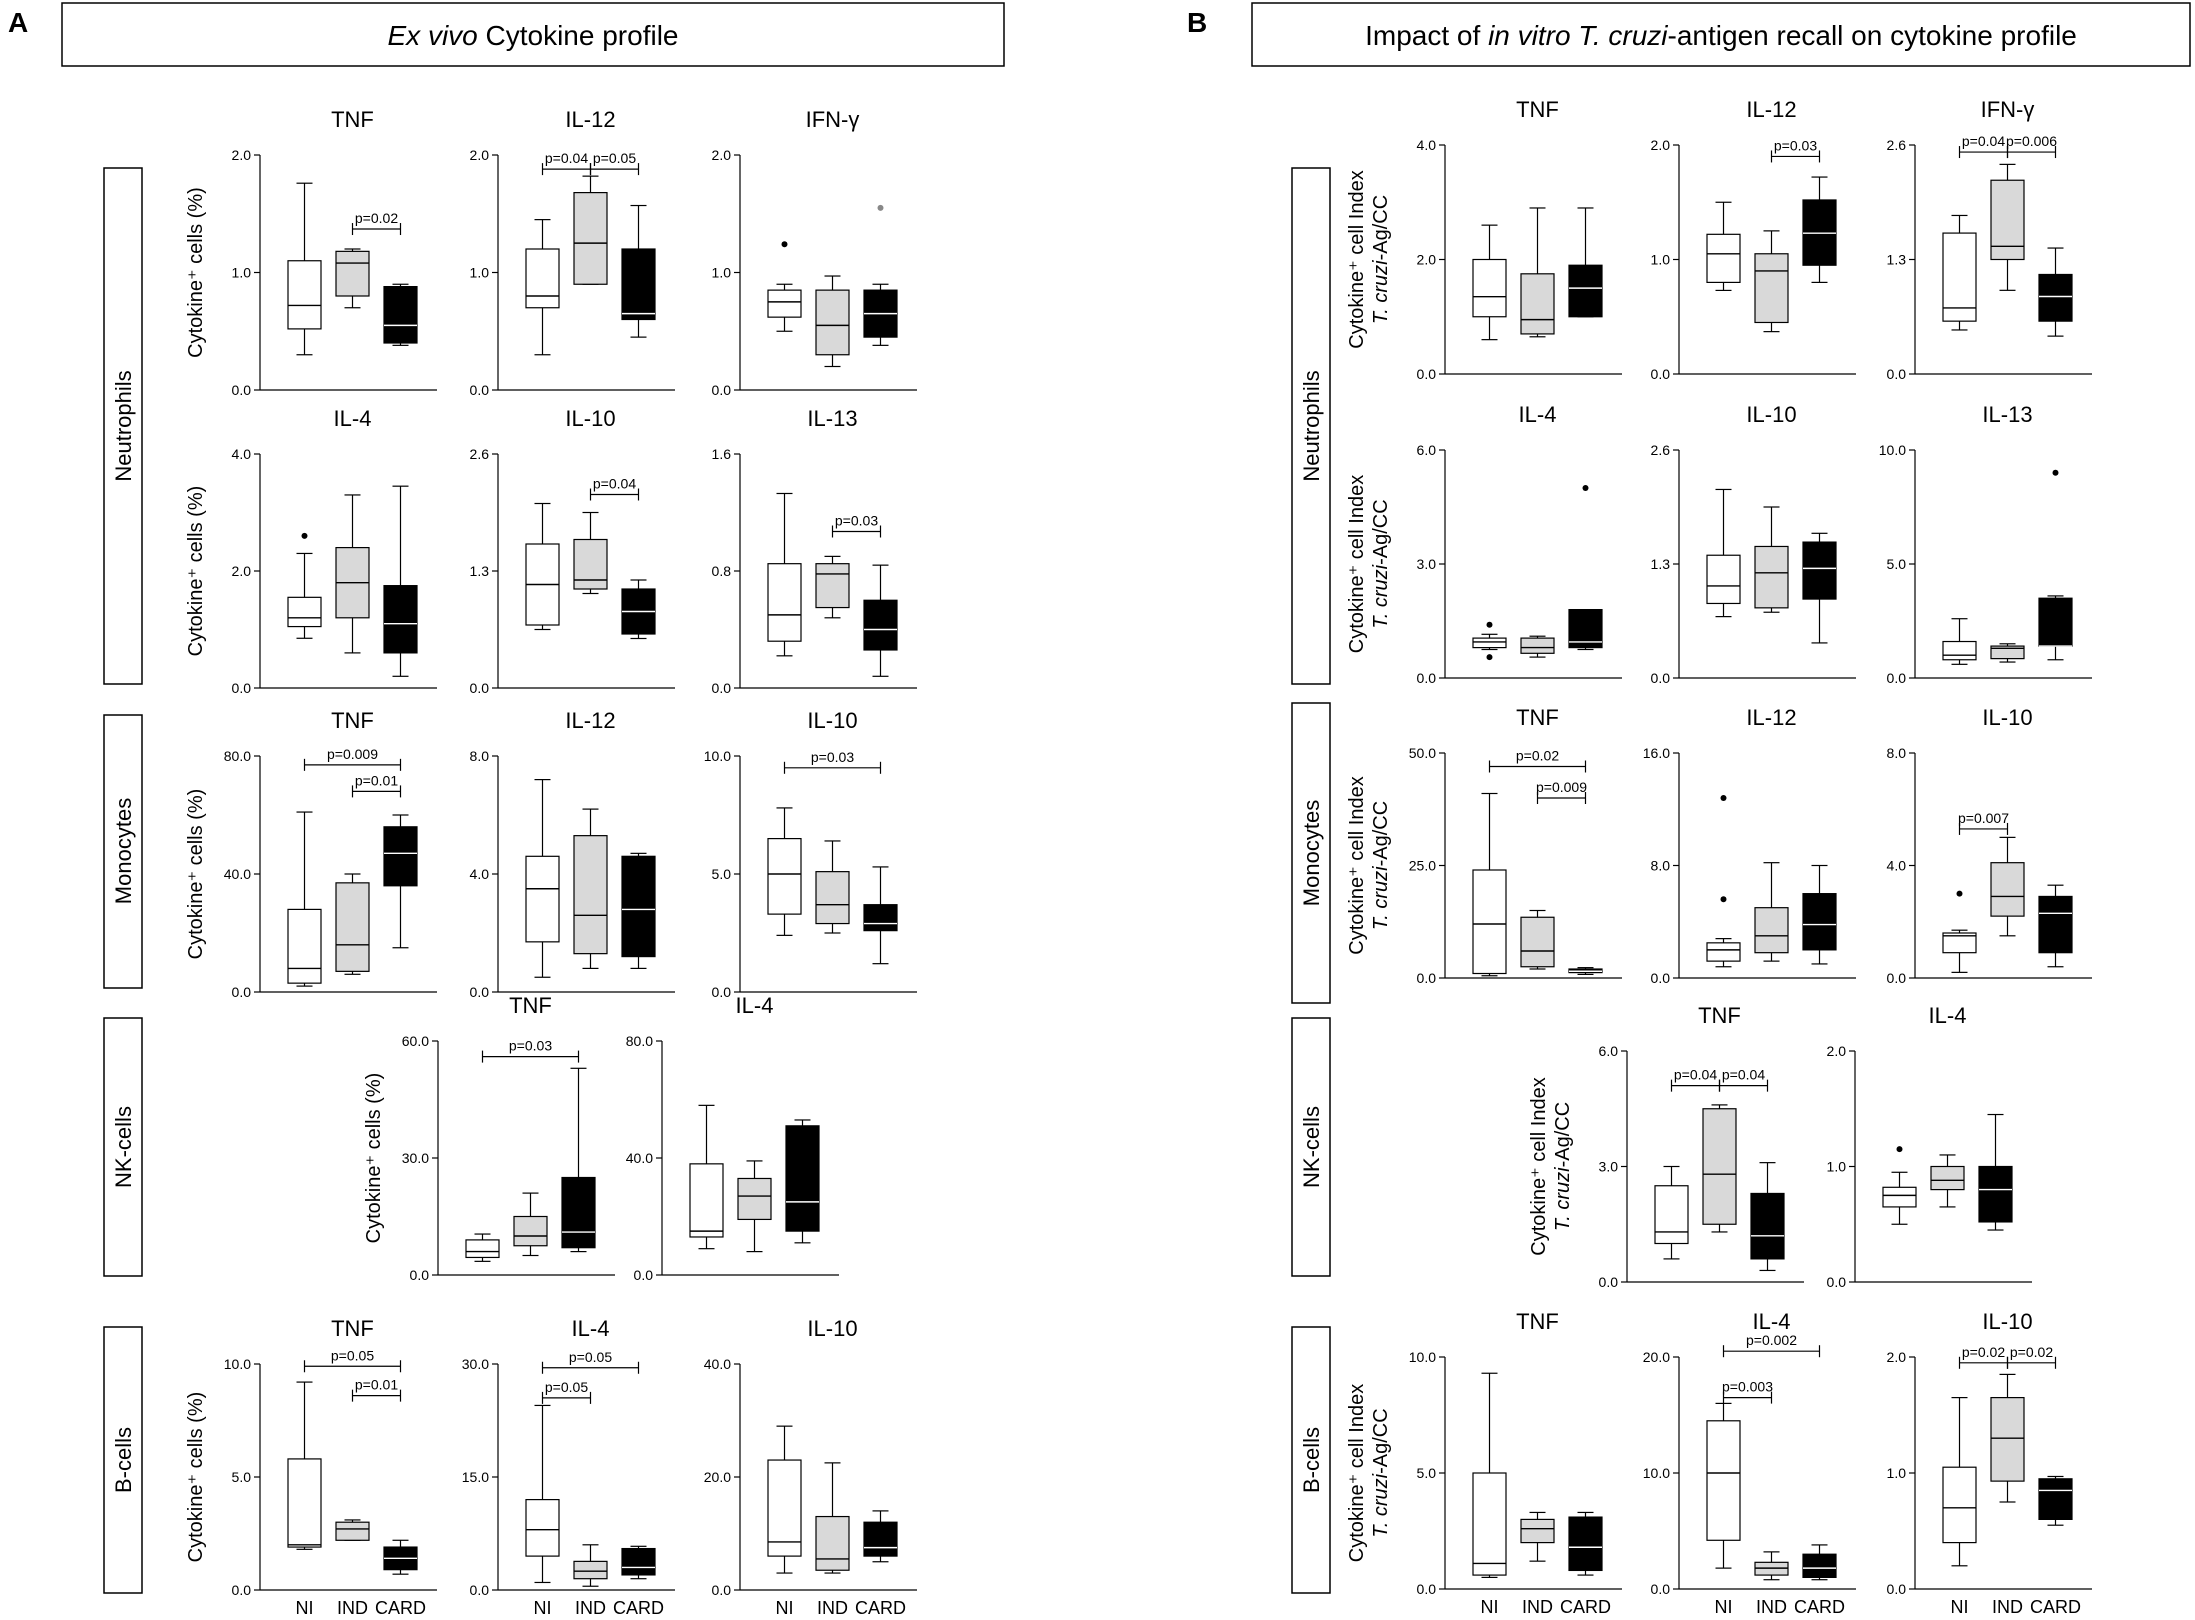  I want to click on y-tick-label: 3.0, so click(1609, 1167).